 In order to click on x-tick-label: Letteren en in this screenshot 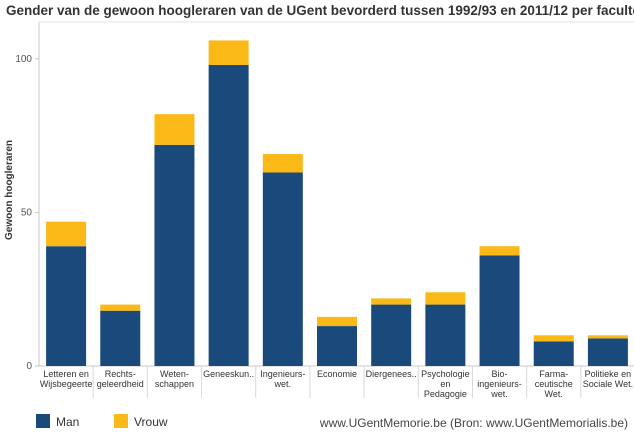, I will do `click(66, 374)`.